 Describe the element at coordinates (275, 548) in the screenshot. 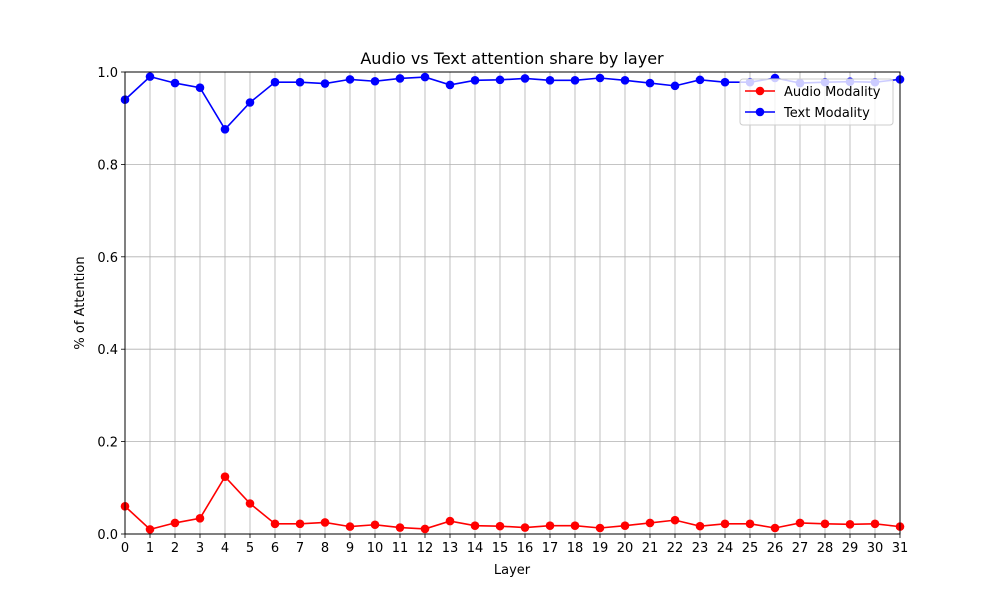

I see `x-tick-label: 6` at that location.